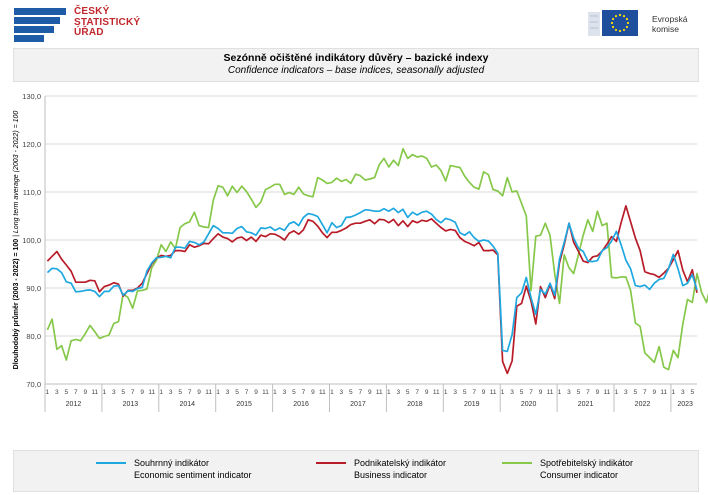 The height and width of the screenshot is (495, 708). Describe the element at coordinates (643, 404) in the screenshot. I see `year-label: 2022` at that location.